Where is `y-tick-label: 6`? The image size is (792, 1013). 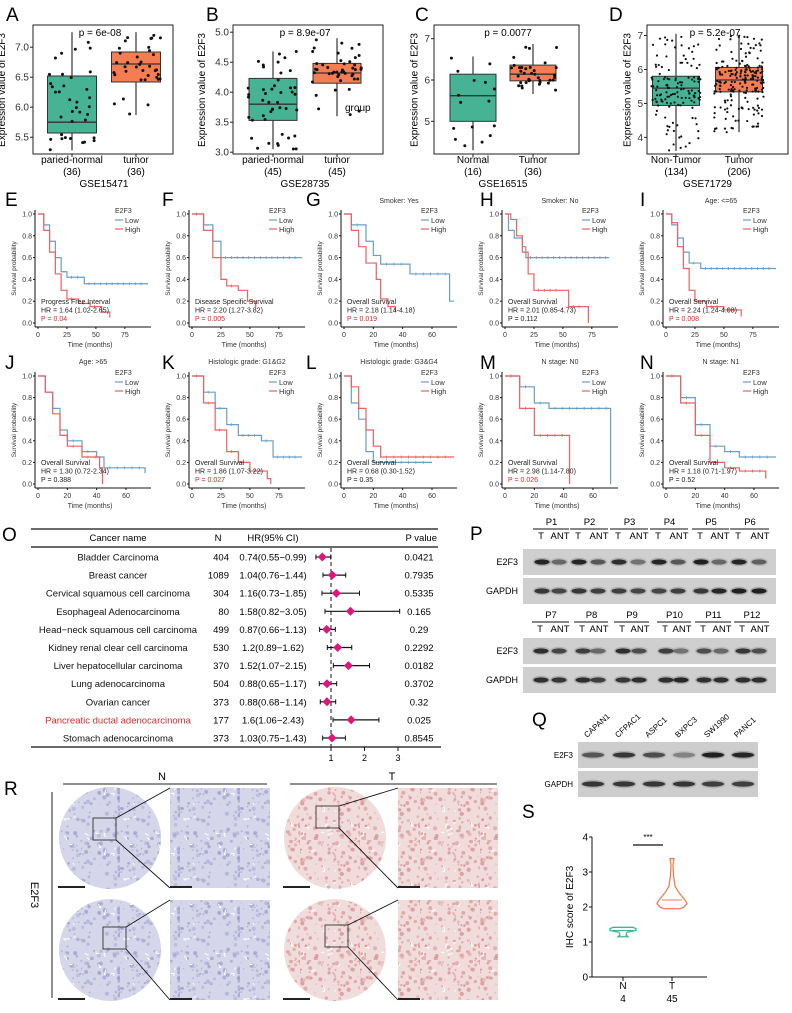 y-tick-label: 6 is located at coordinates (640, 70).